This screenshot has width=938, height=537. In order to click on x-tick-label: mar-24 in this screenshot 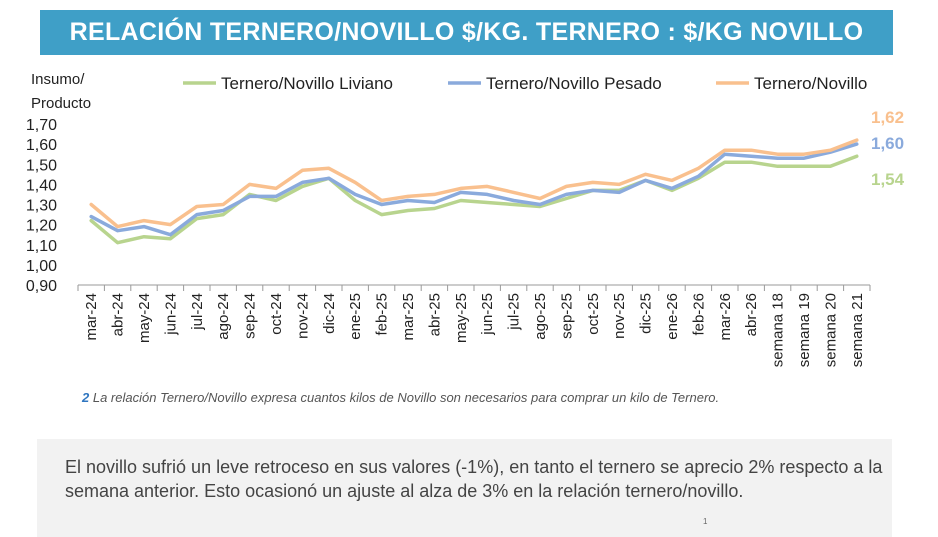, I will do `click(91, 317)`.